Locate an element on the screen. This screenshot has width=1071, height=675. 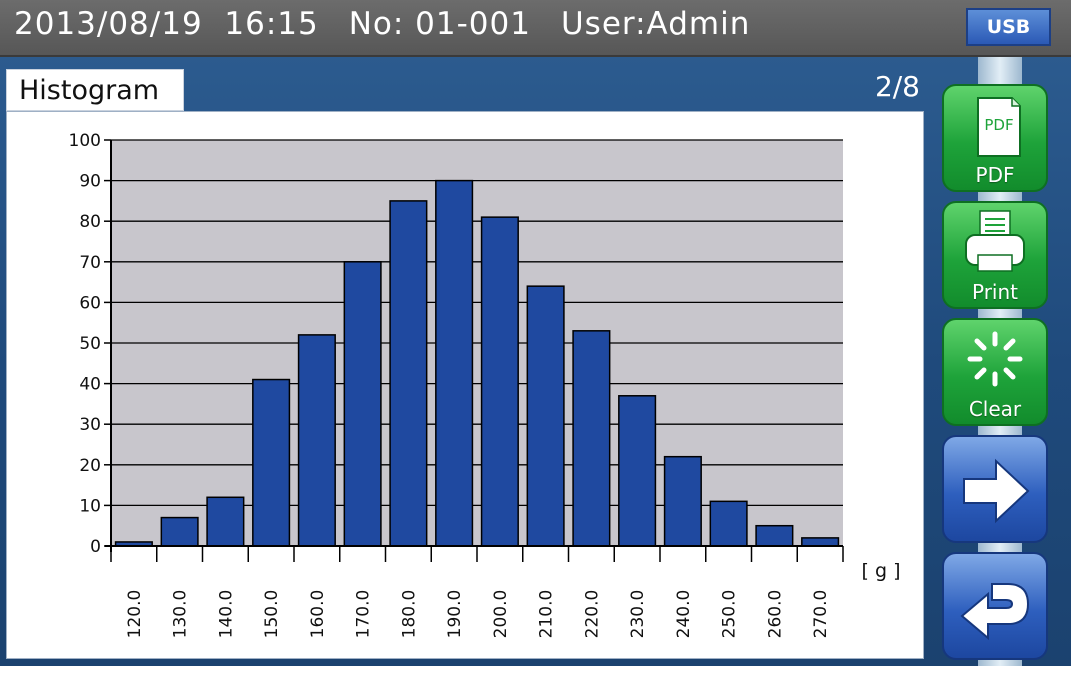
x-tick-label: 250.0 is located at coordinates (730, 614).